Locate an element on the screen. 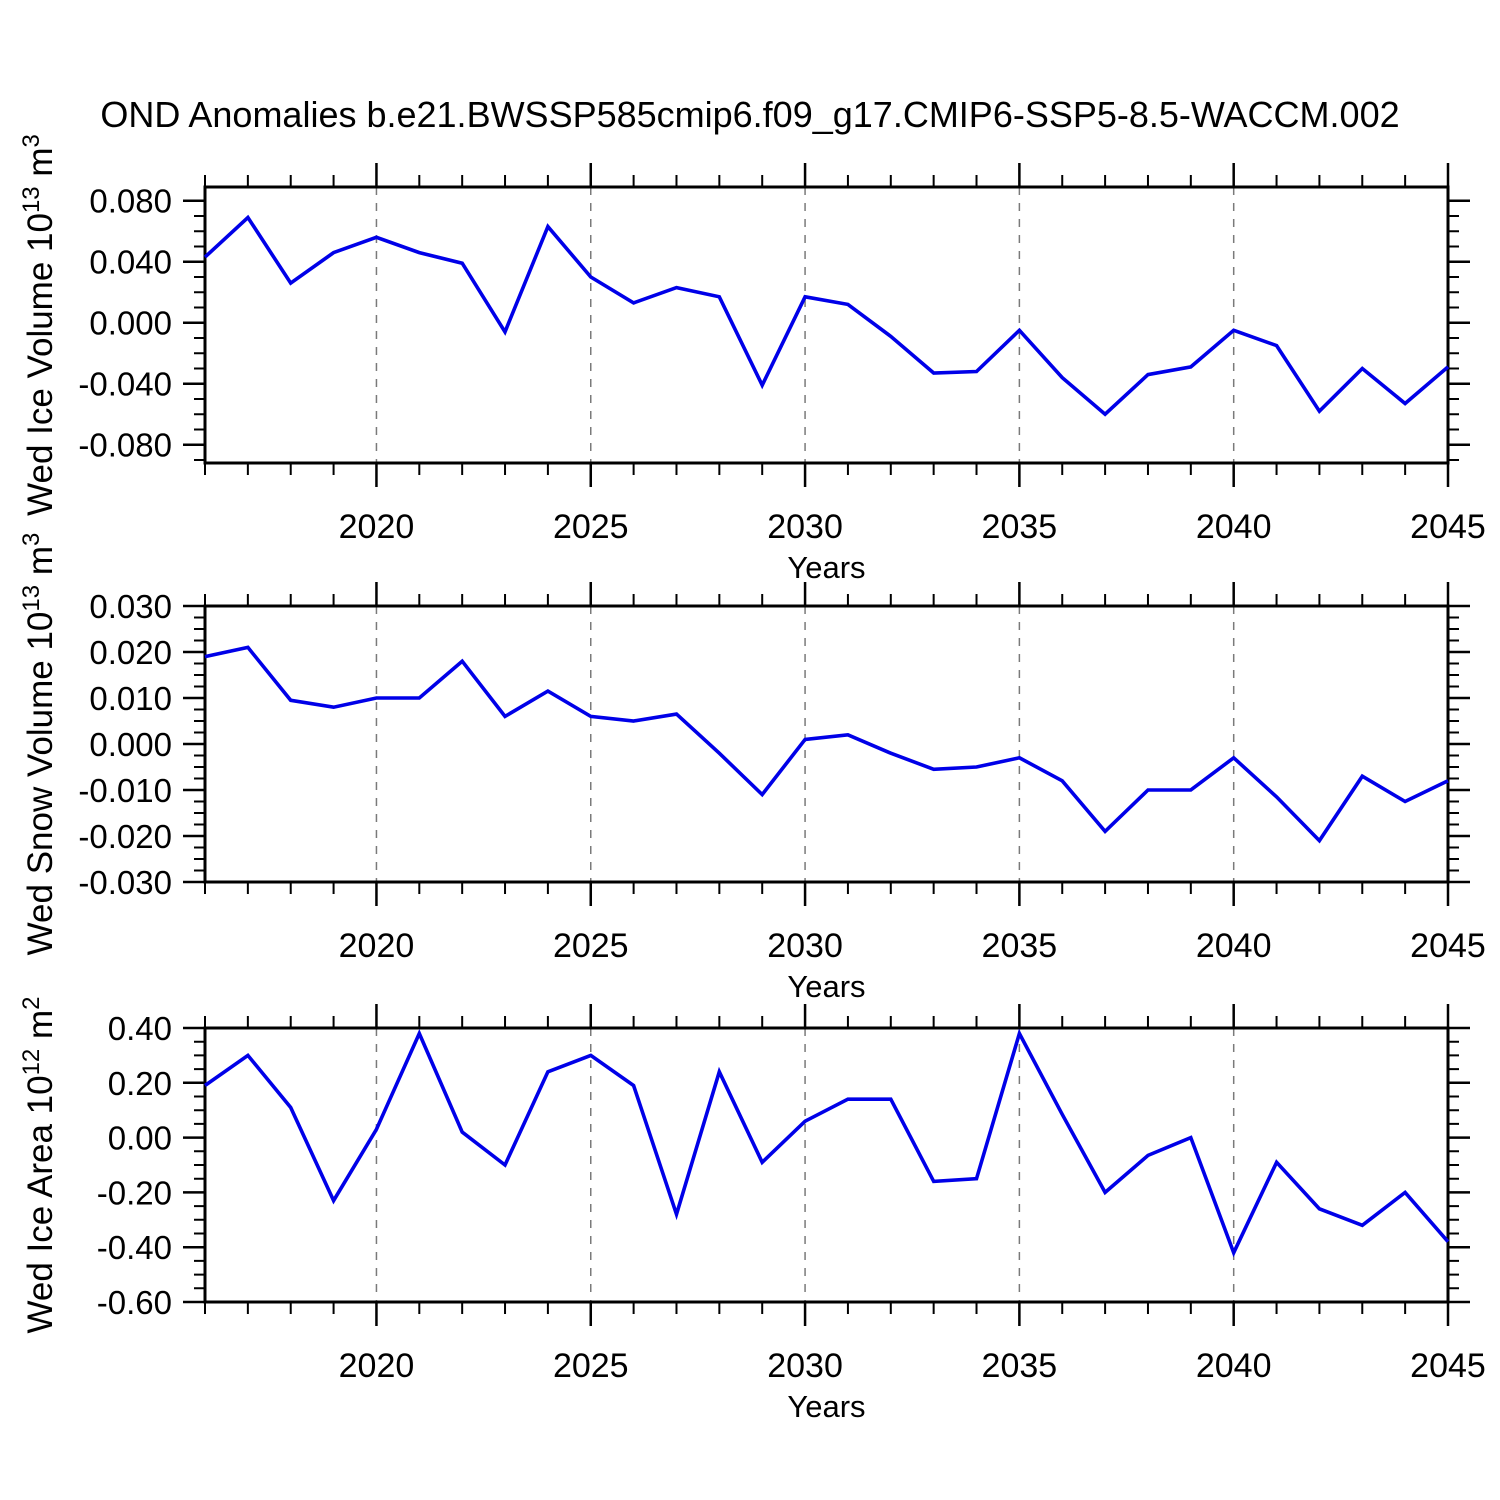  y-tick-label: 0.010 is located at coordinates (130, 698).